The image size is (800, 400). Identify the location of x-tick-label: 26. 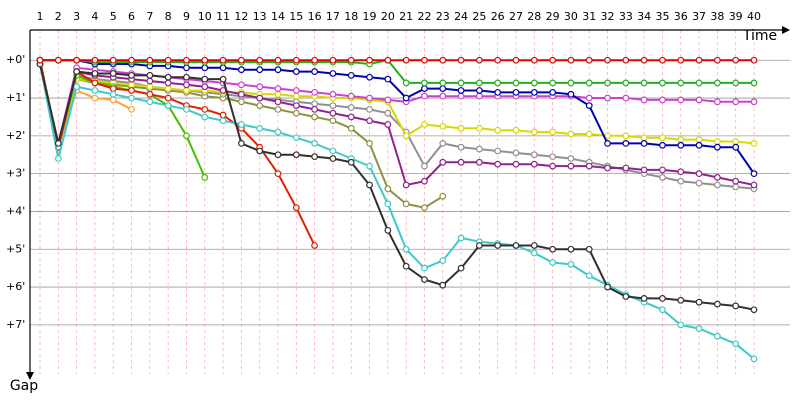
(498, 16).